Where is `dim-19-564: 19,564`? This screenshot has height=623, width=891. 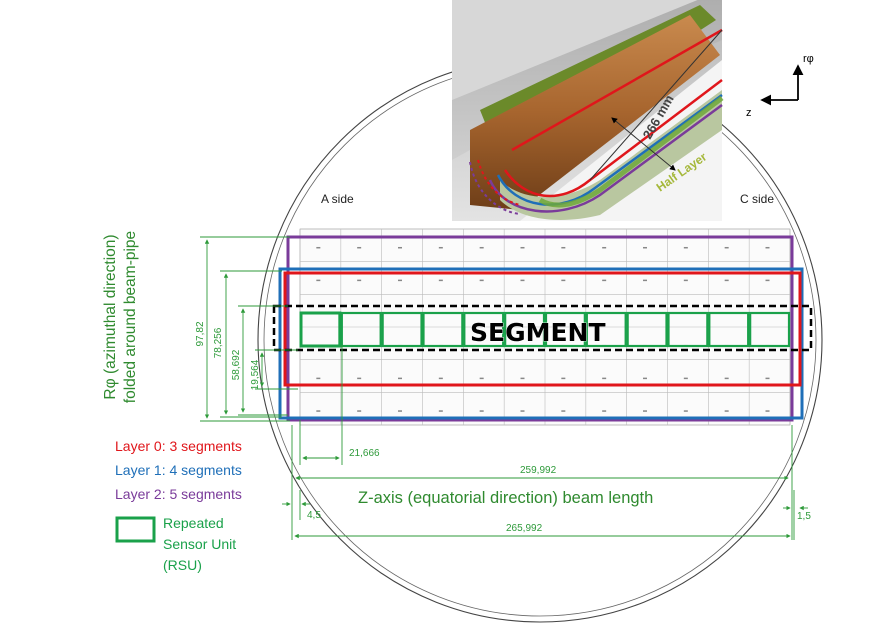
dim-19-564: 19,564 is located at coordinates (255, 374).